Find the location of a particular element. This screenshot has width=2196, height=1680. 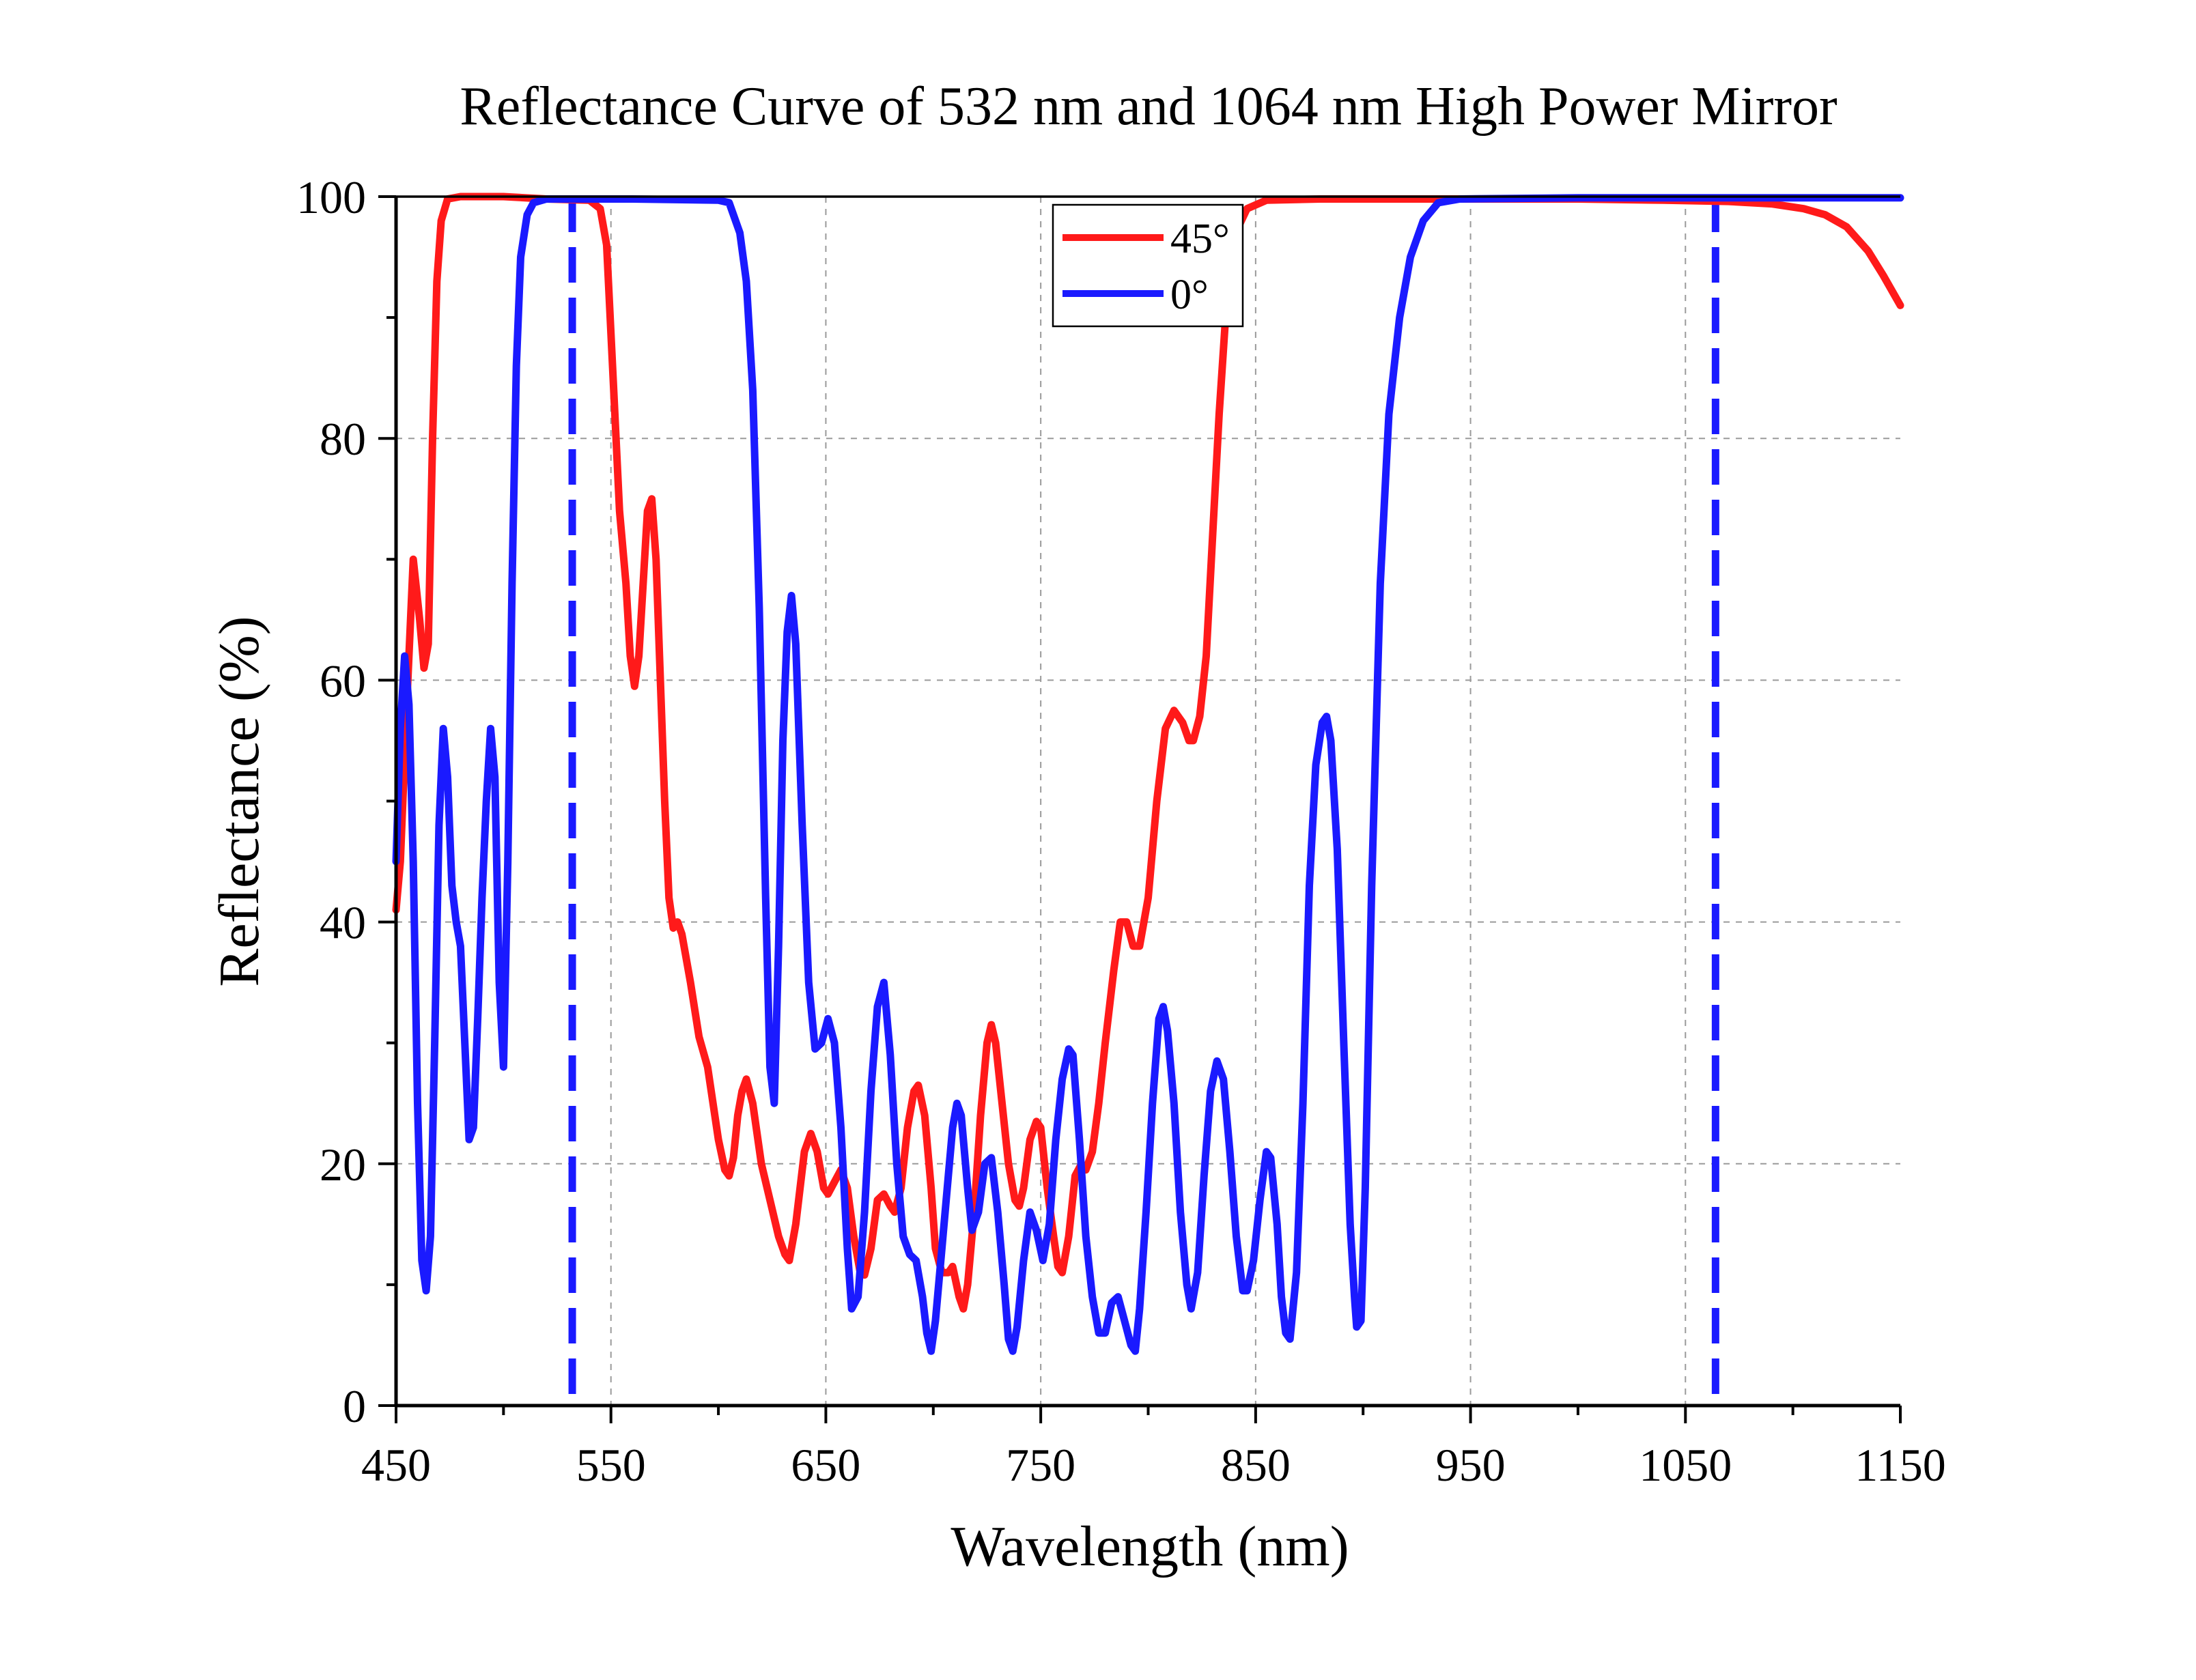

legend-box is located at coordinates (1148, 265).